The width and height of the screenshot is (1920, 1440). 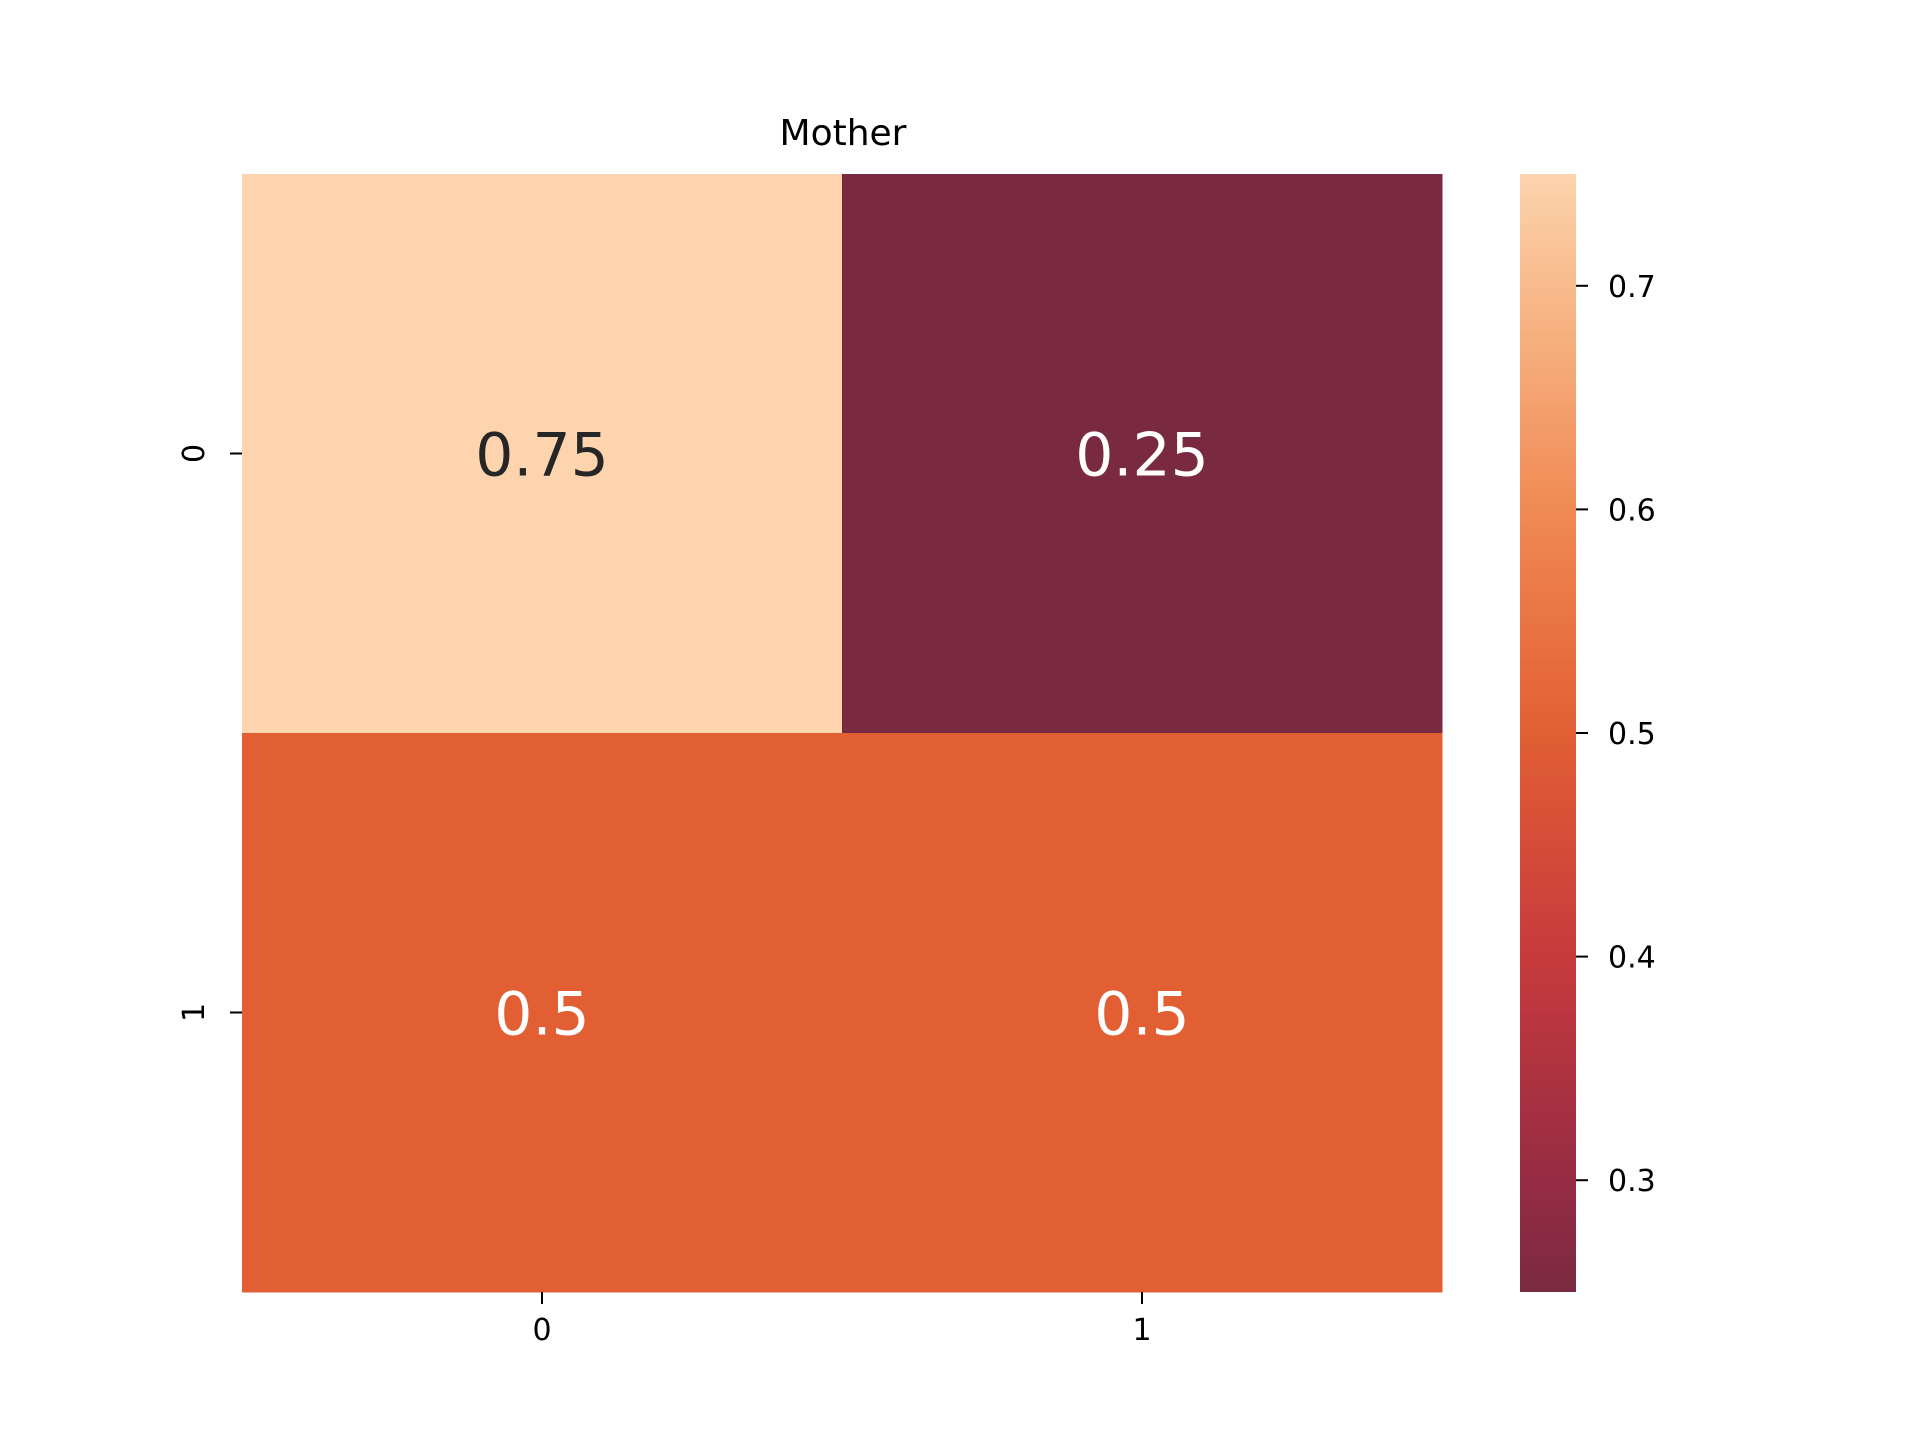 I want to click on y-tick-label: 0, so click(x=194, y=453).